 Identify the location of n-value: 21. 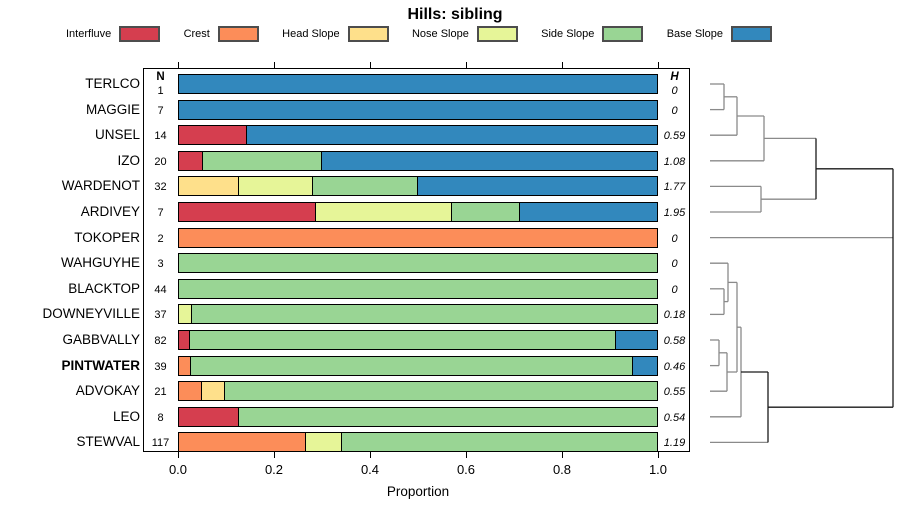
(160, 392).